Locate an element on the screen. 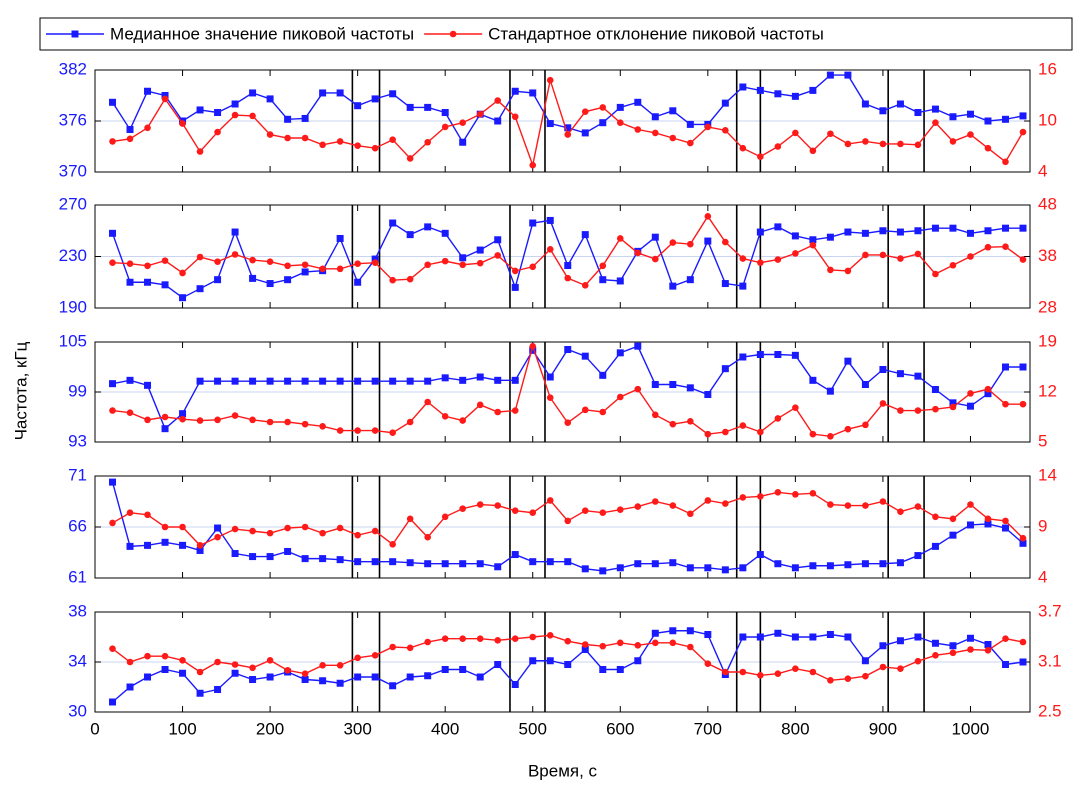  y2-tick-label: 2.5 is located at coordinates (1050, 710).